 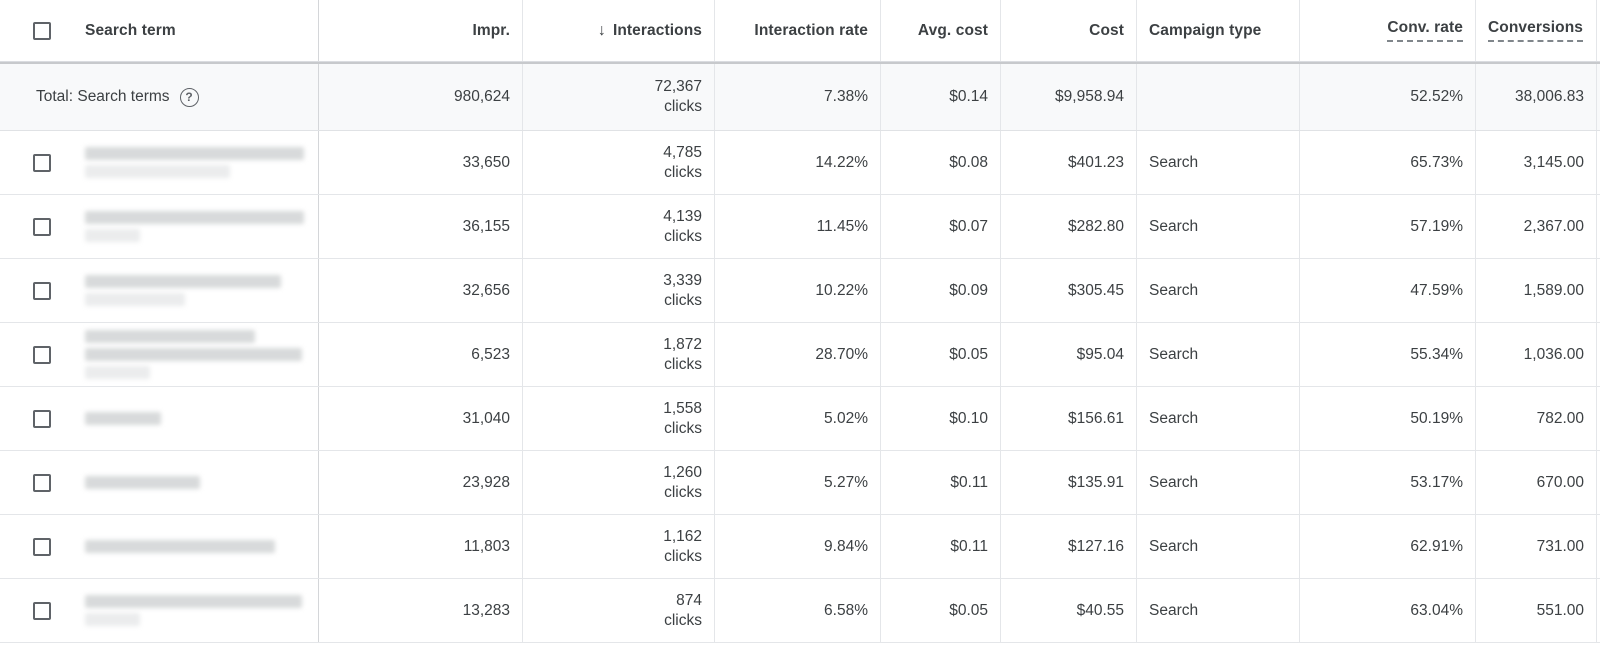 I want to click on header-label-impr: Impr., so click(x=491, y=30).